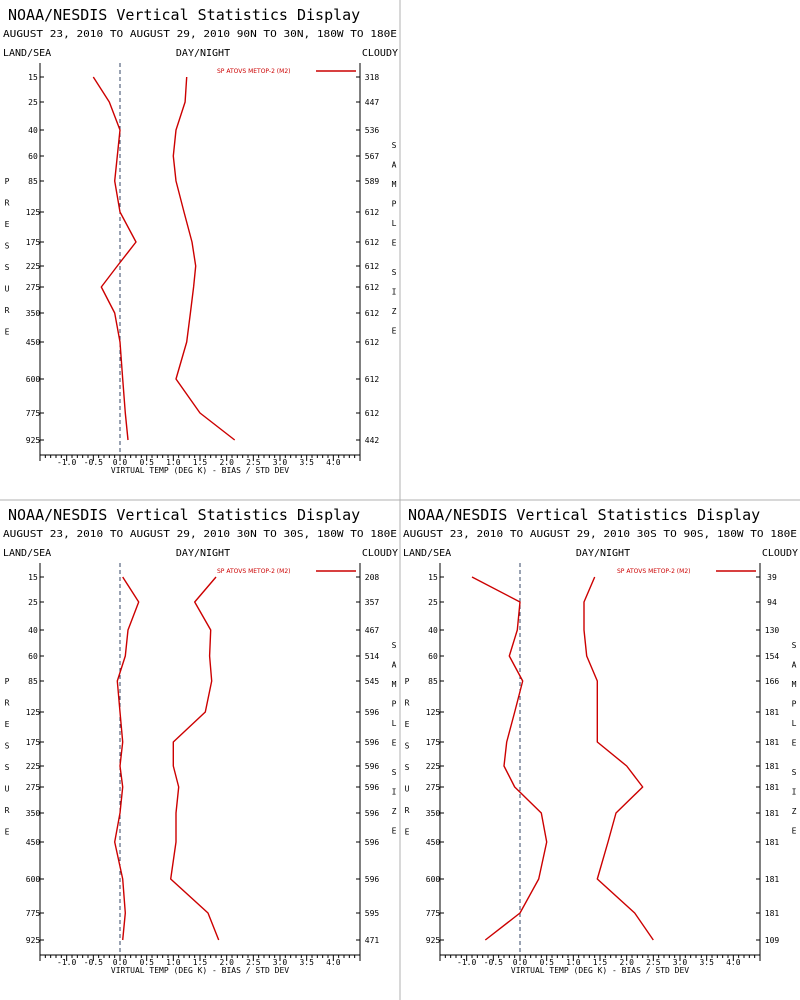 This screenshot has height=1000, width=800. Describe the element at coordinates (772, 656) in the screenshot. I see `sample-size-label: 154` at that location.